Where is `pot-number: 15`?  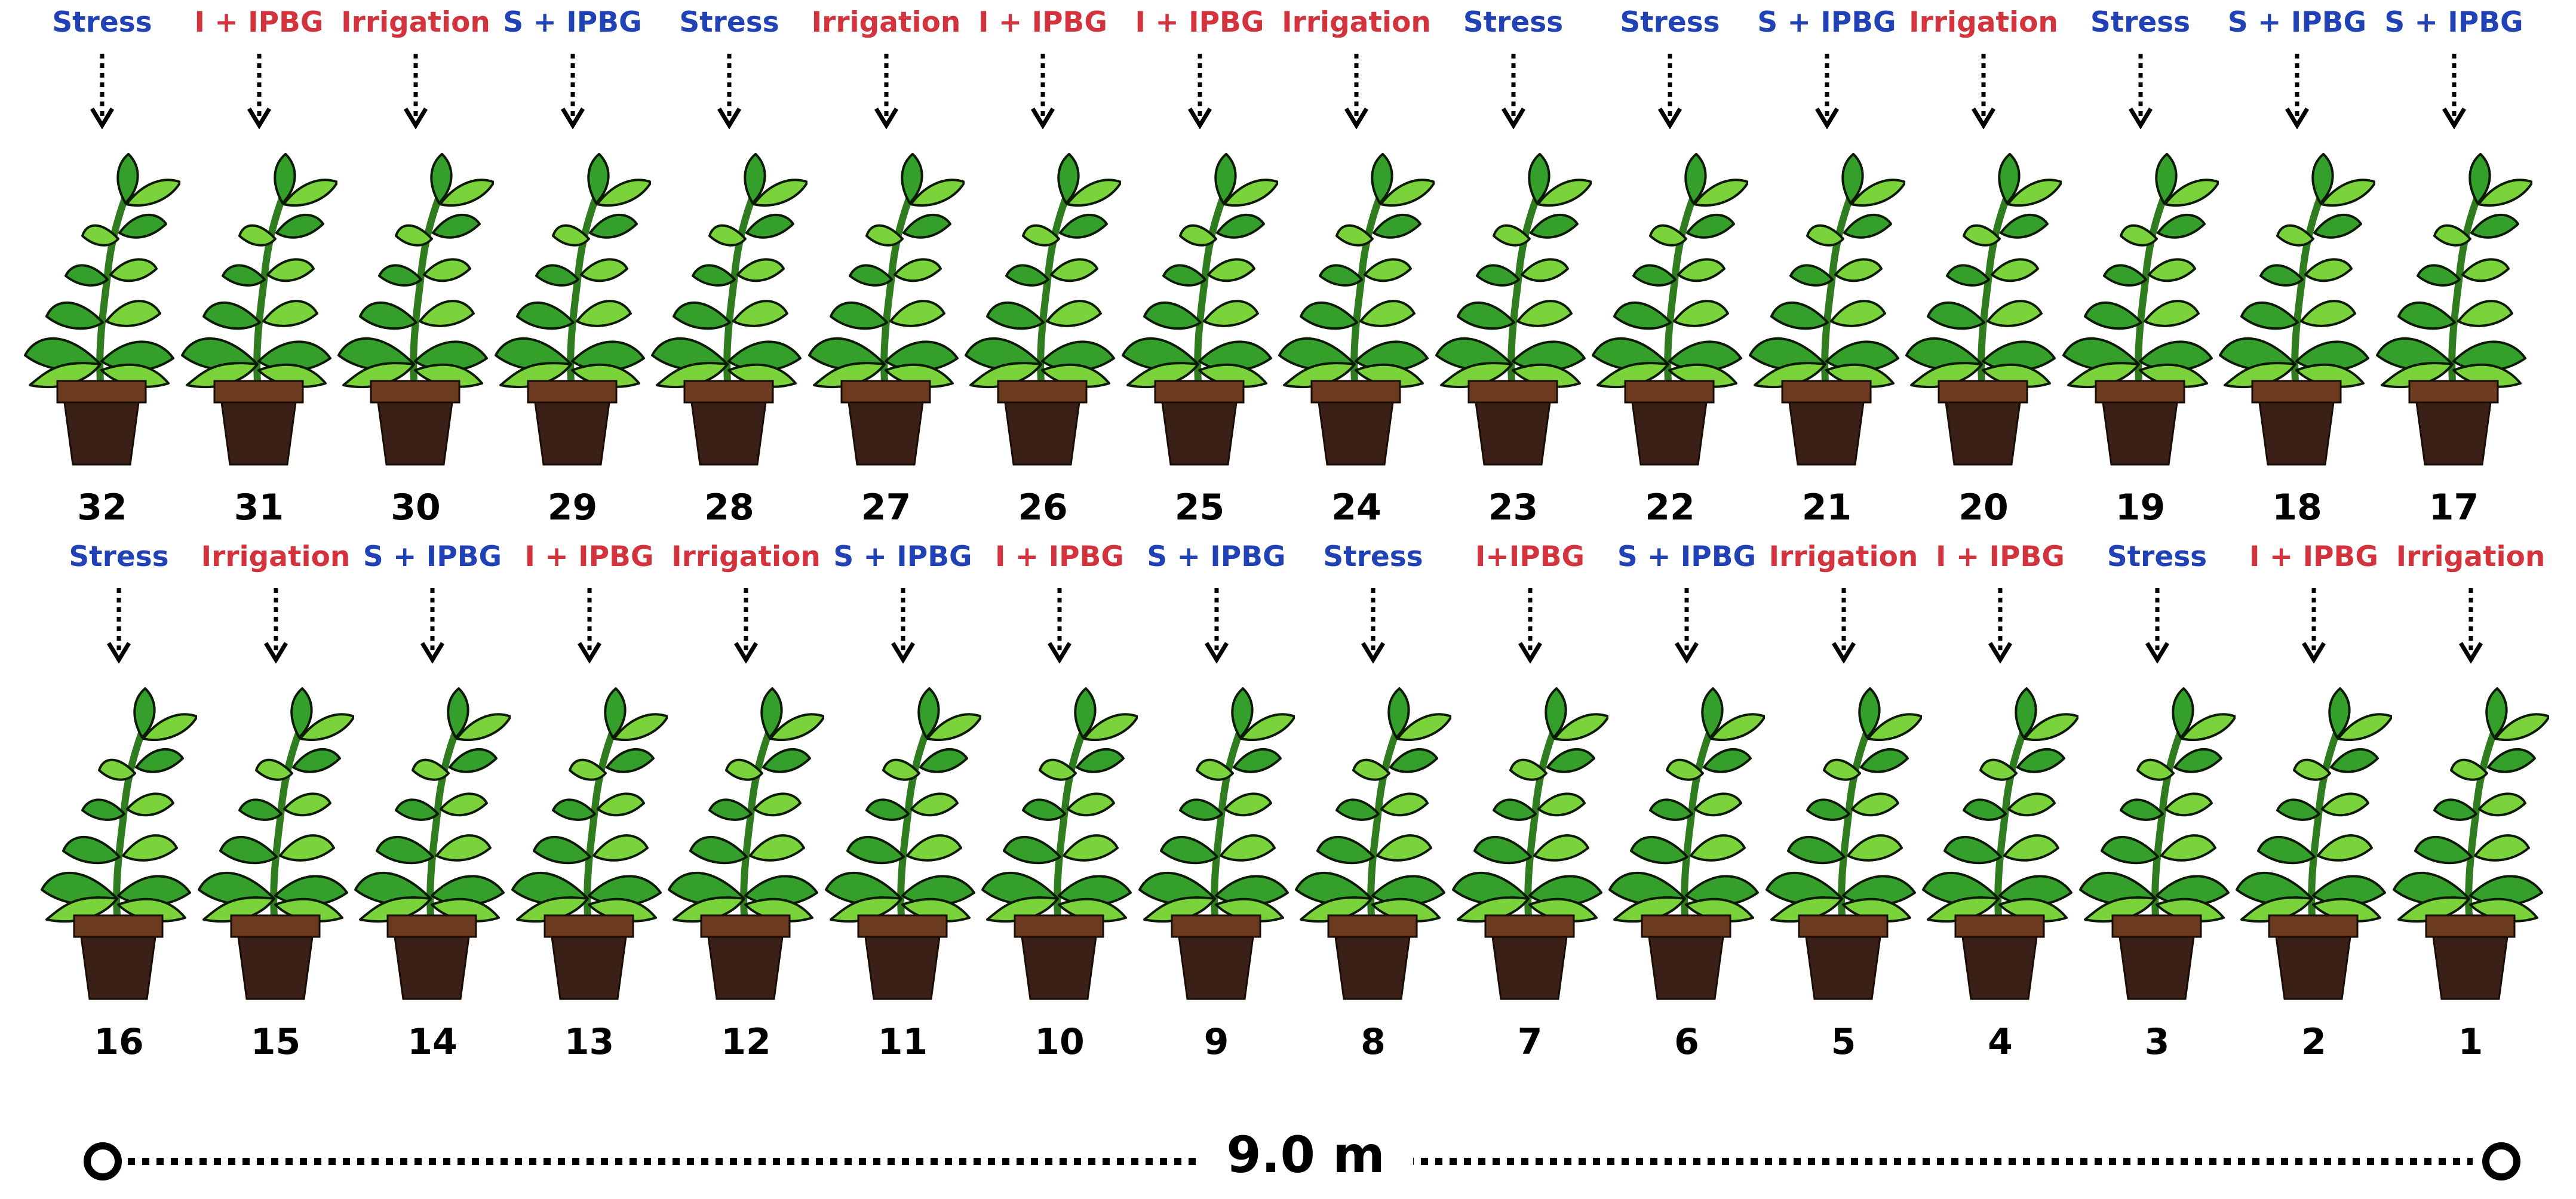 pot-number: 15 is located at coordinates (275, 1042).